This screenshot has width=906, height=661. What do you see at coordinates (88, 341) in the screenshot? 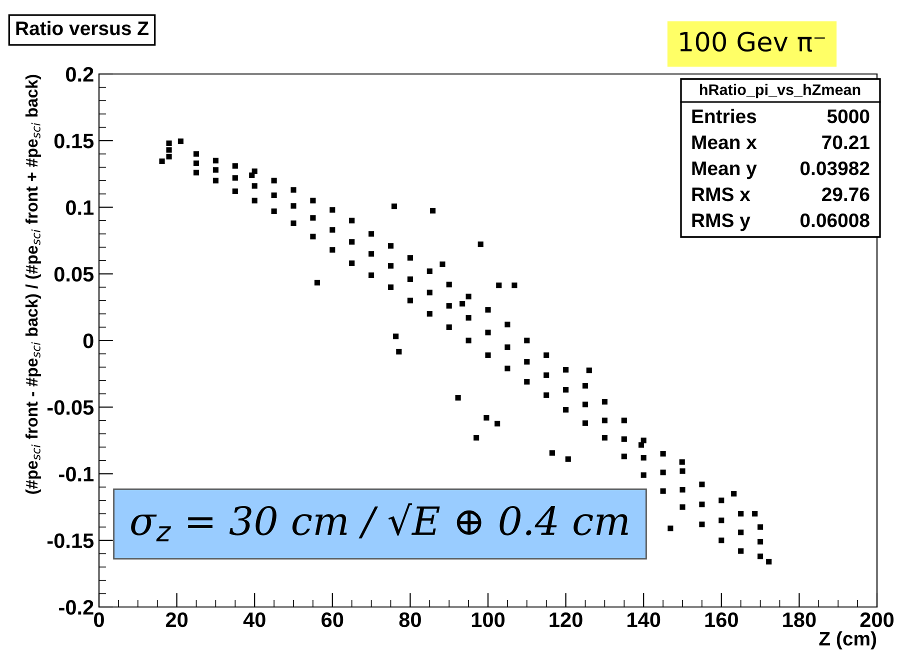
I see `y-tick-label: 0` at bounding box center [88, 341].